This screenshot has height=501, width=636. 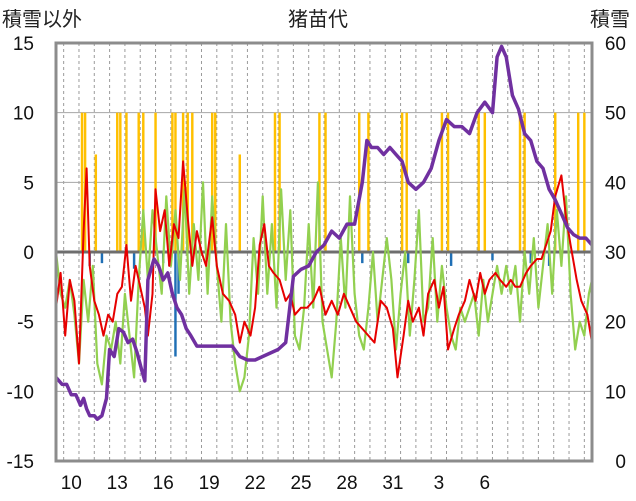 What do you see at coordinates (392, 483) in the screenshot?
I see `x-tick-label: 31` at bounding box center [392, 483].